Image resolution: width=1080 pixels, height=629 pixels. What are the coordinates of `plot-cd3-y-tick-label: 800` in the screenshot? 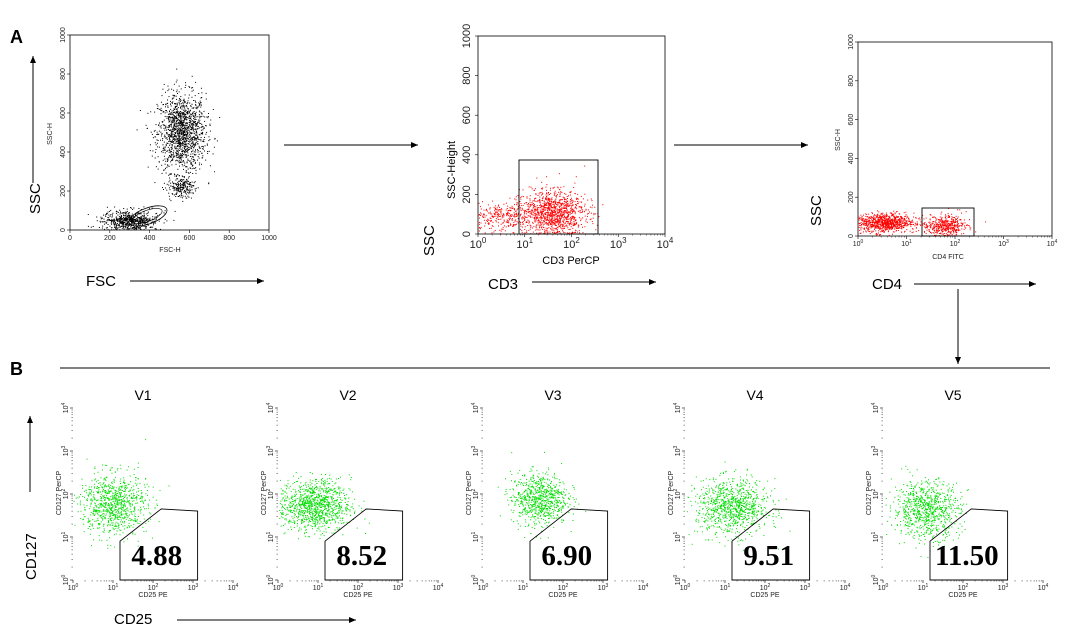 It's located at (467, 75).